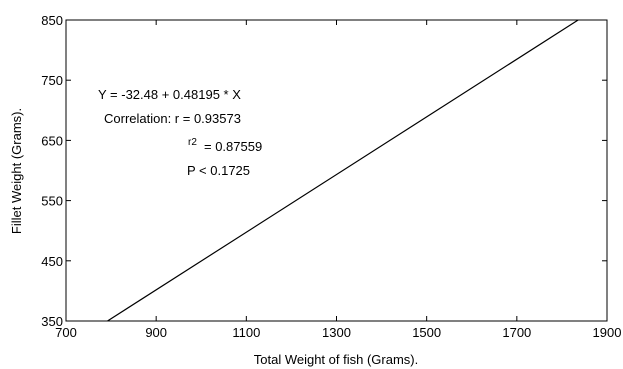  What do you see at coordinates (336, 359) in the screenshot?
I see `x-axis-title: Total Weight of fish (Grams).` at bounding box center [336, 359].